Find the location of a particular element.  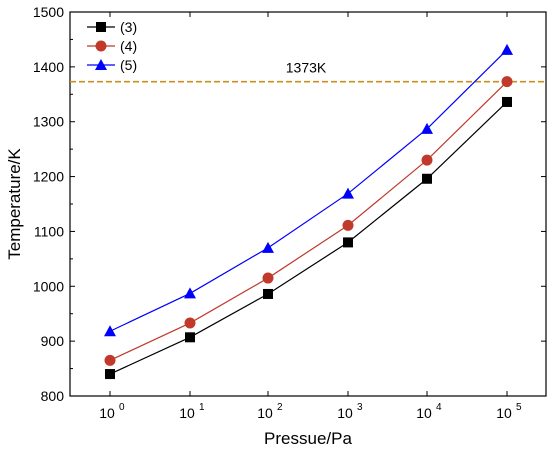

y-tick-label: 1400 is located at coordinates (48, 67).